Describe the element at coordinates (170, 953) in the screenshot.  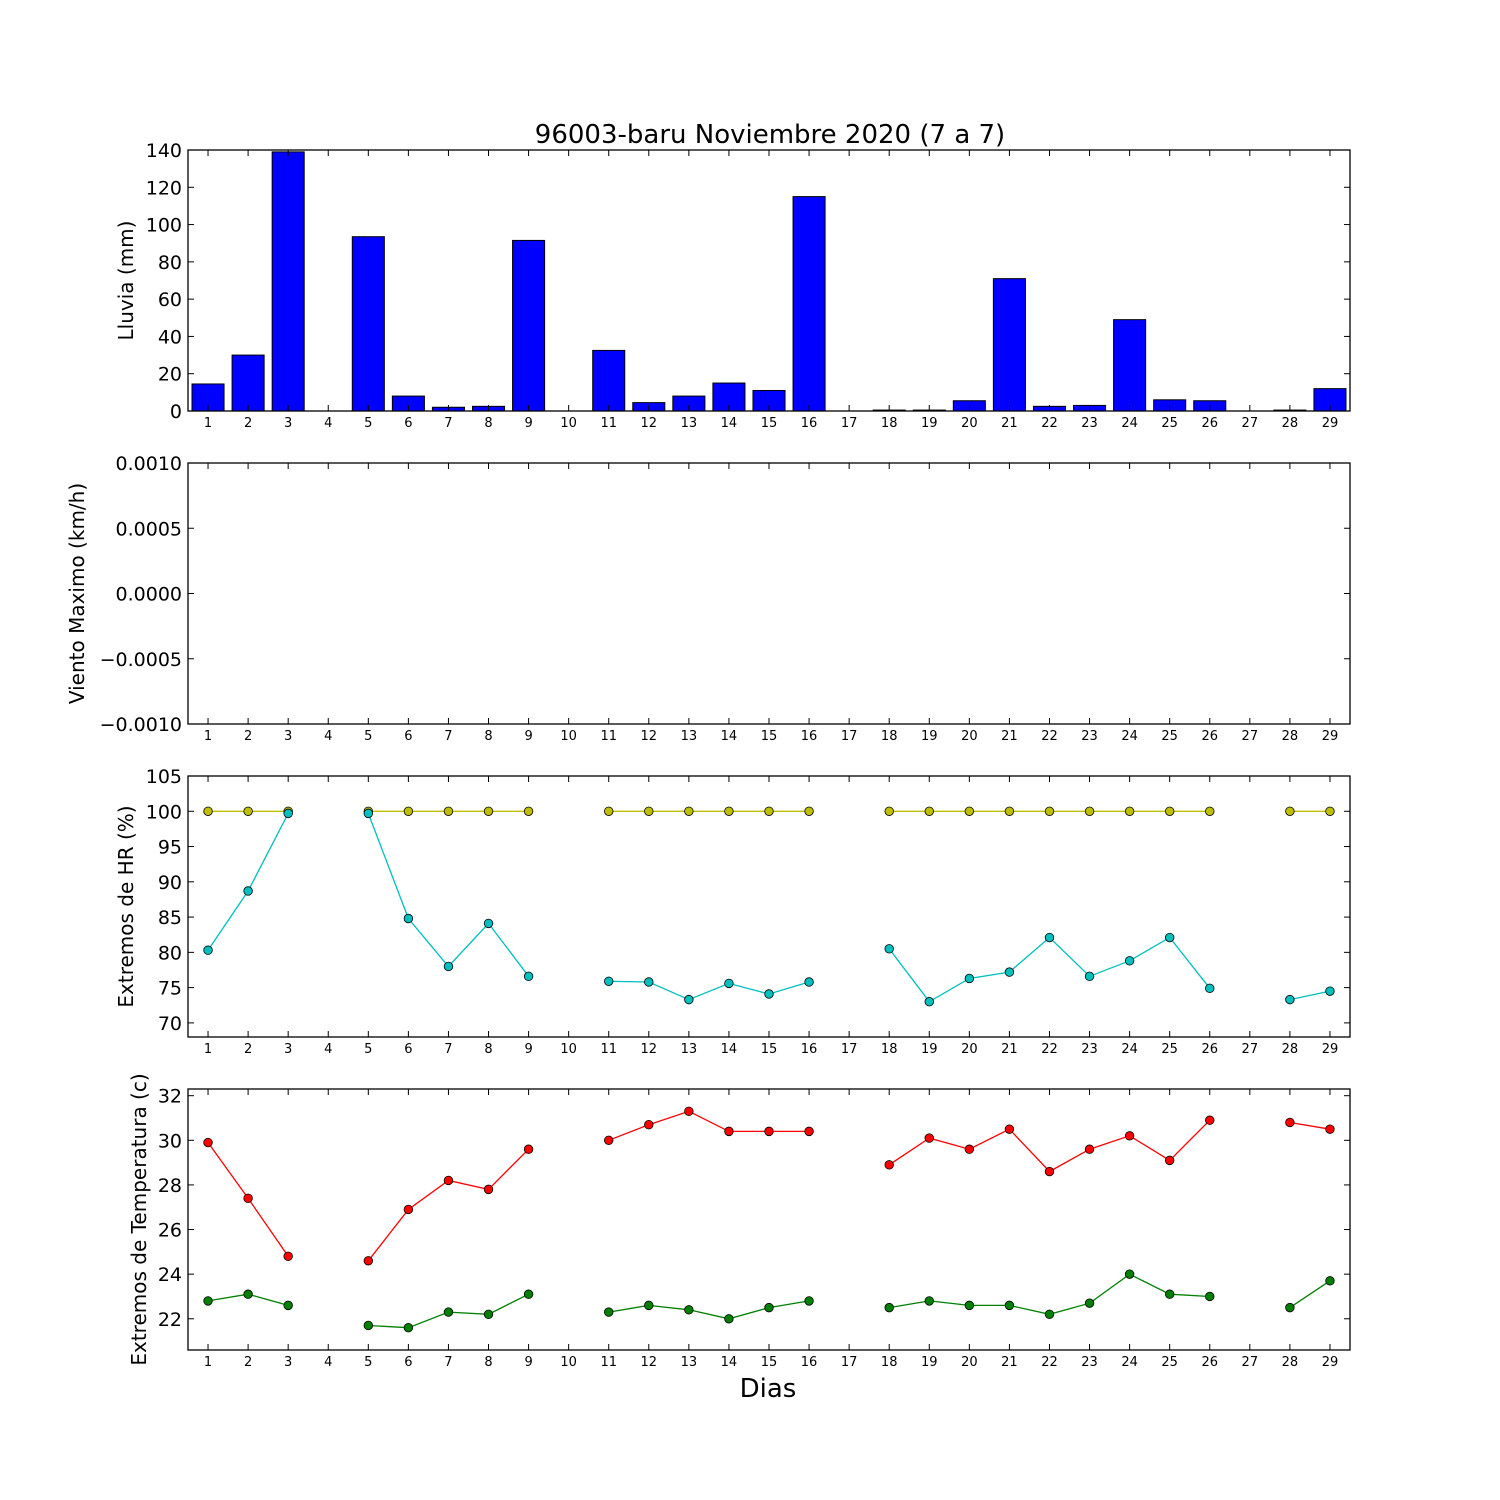
I see `y-tick-label: 80` at that location.